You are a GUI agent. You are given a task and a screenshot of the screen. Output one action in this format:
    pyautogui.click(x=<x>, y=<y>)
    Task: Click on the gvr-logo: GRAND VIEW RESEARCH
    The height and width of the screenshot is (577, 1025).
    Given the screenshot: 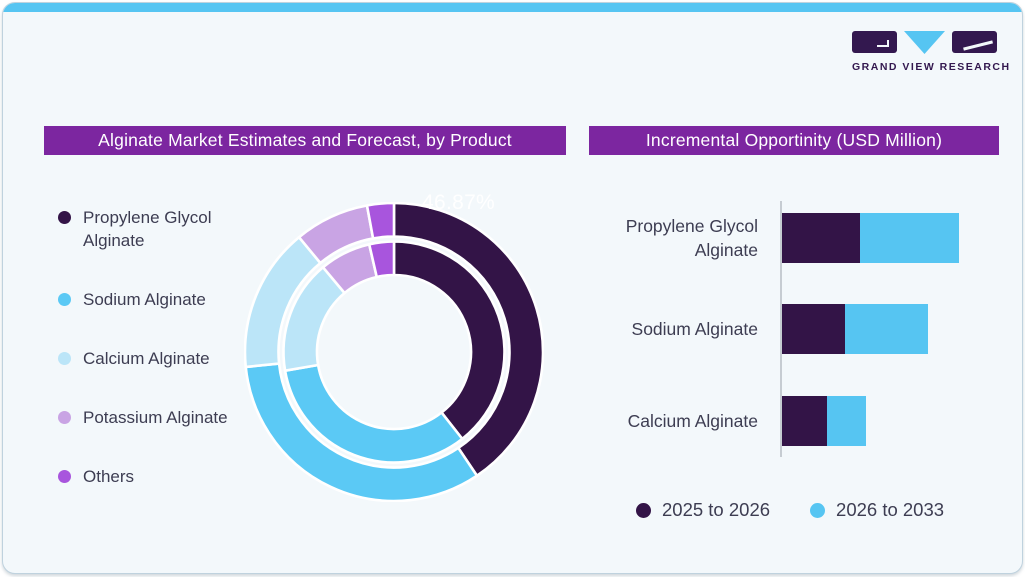 What is the action you would take?
    pyautogui.click(x=931, y=52)
    